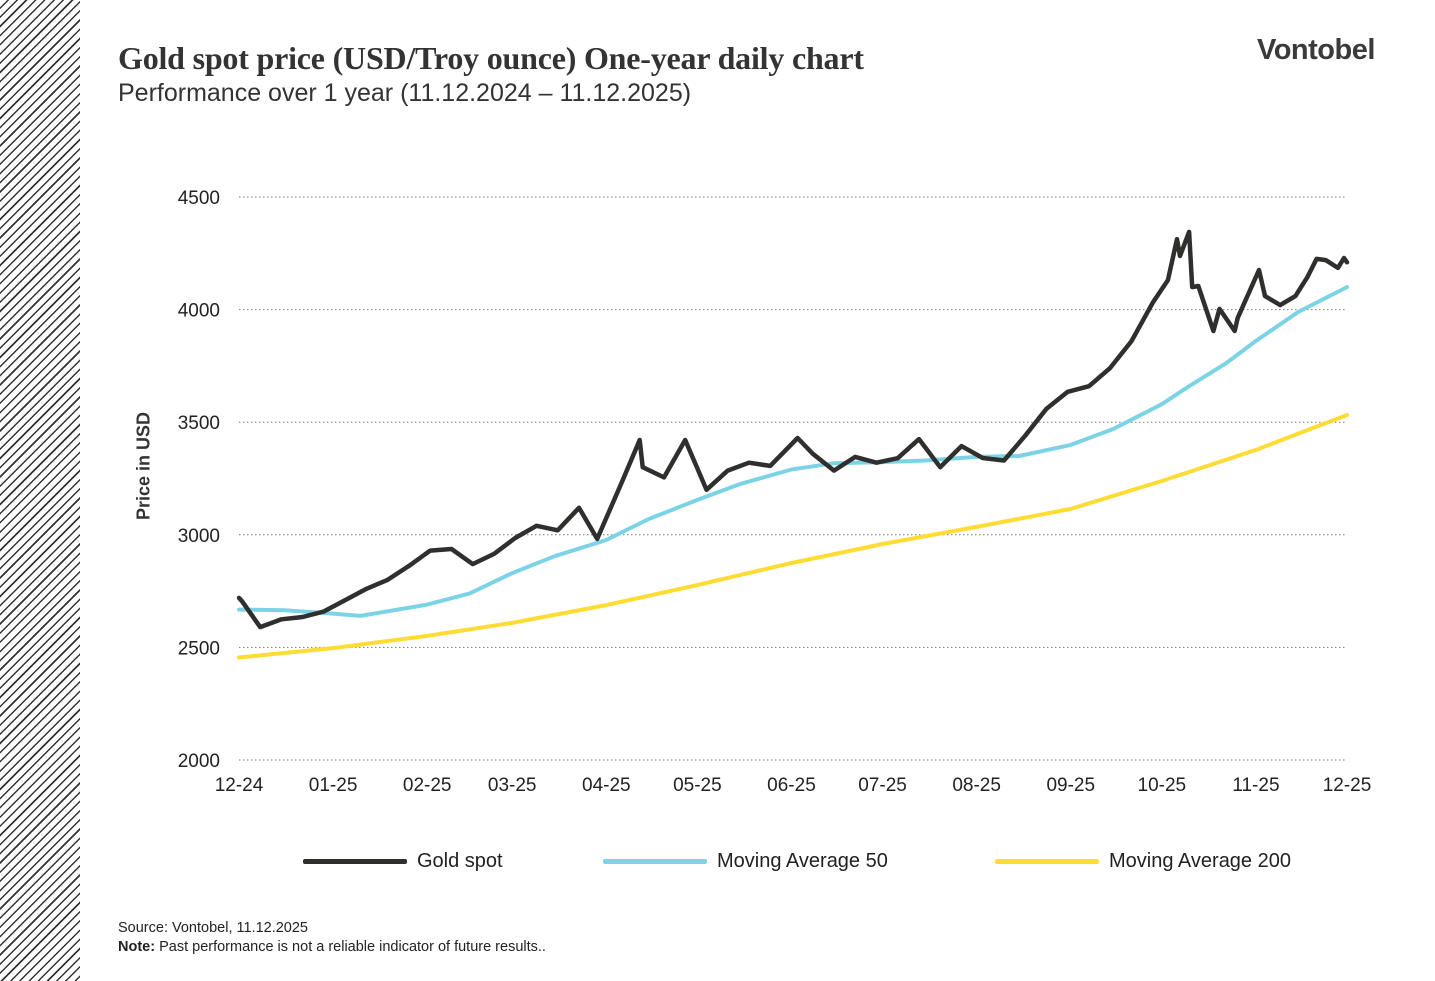 This screenshot has width=1435, height=981. I want to click on x-tick-label: 06-25, so click(791, 785).